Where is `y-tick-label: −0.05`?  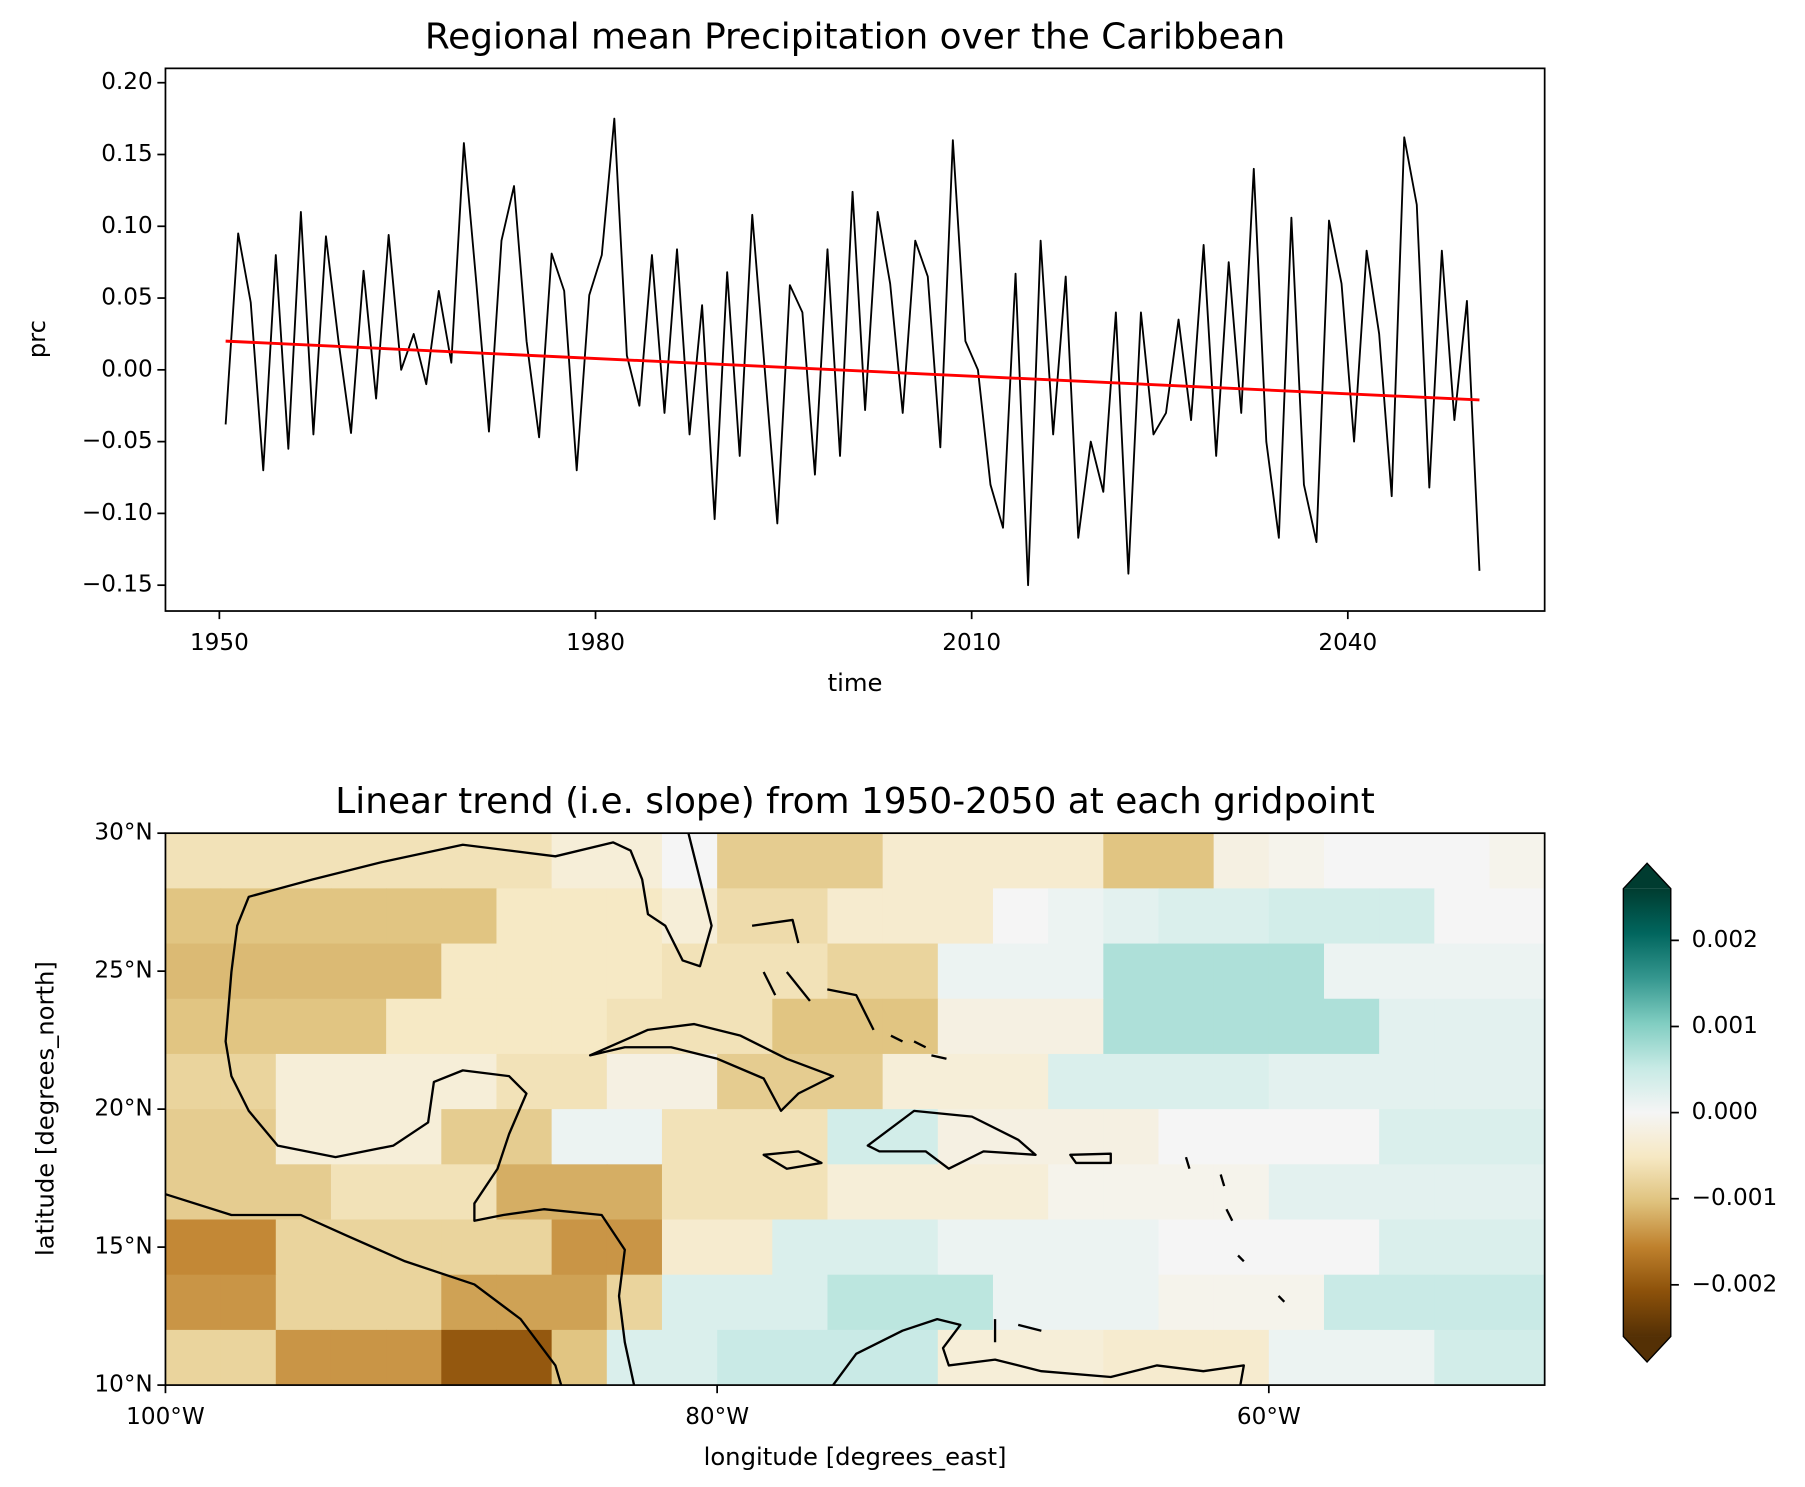
y-tick-label: −0.05 is located at coordinates (117, 441).